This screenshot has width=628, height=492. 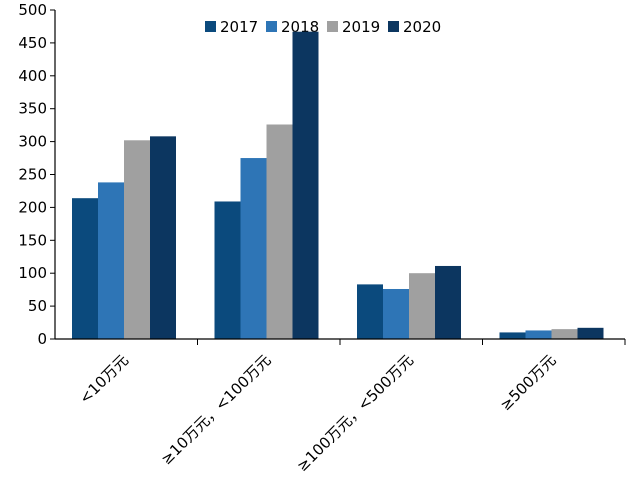 I want to click on y-tick-label: 350, so click(x=32, y=109).